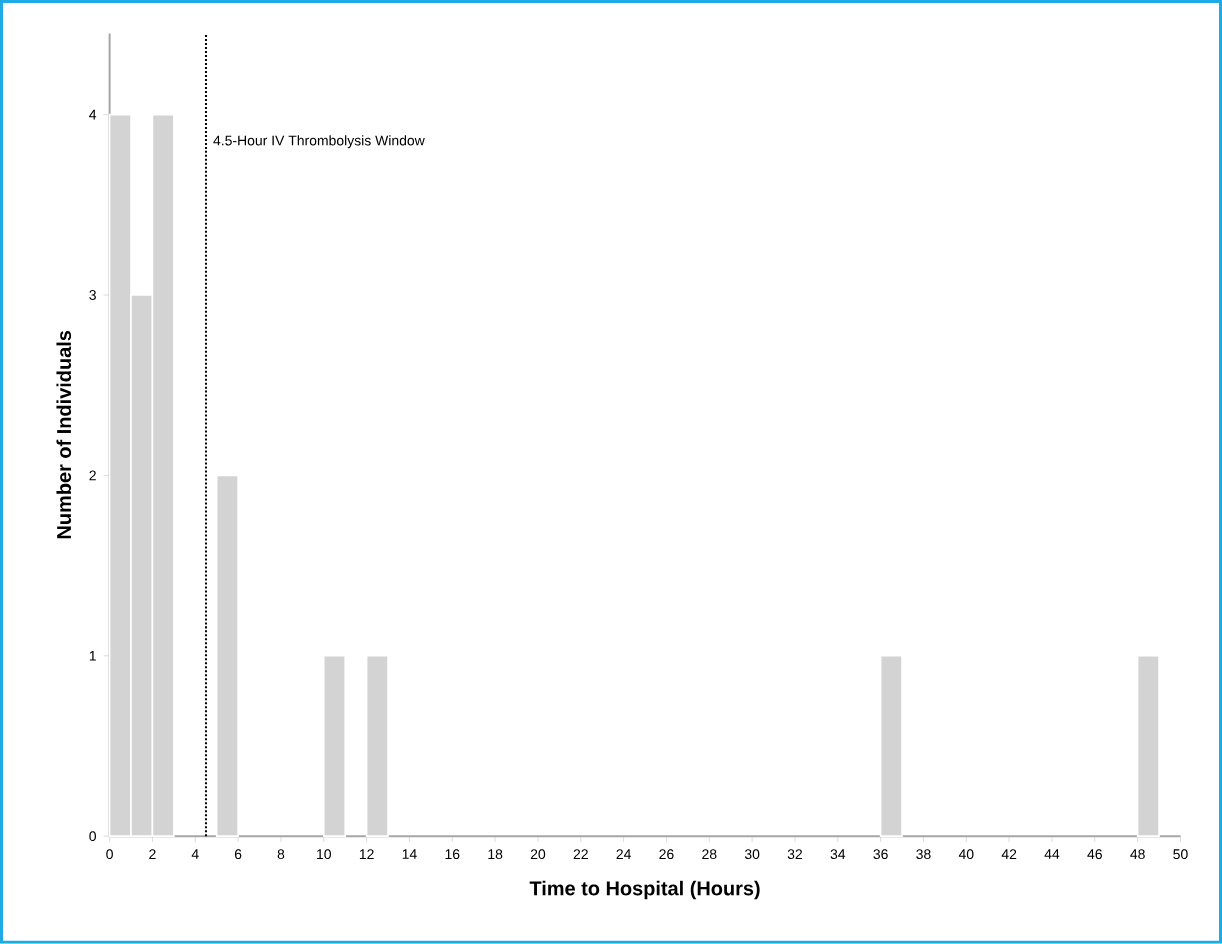 This screenshot has height=944, width=1222. What do you see at coordinates (64, 435) in the screenshot?
I see `y-axis-title: Number of Individuals` at bounding box center [64, 435].